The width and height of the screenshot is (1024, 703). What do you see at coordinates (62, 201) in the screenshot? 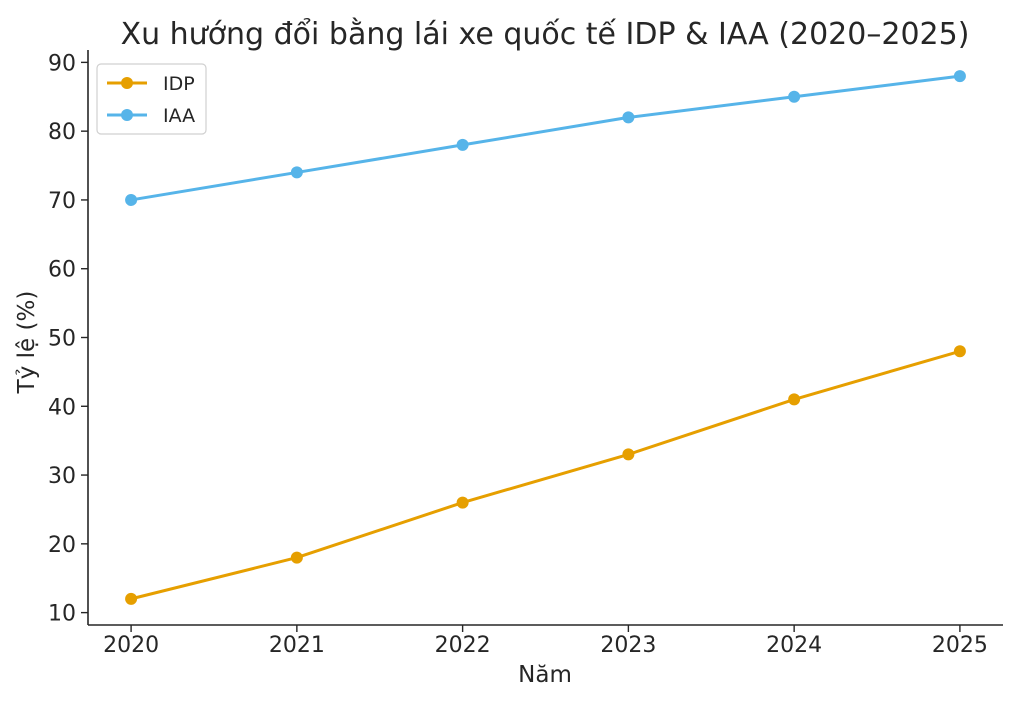
I see `y-tick-label: 70` at bounding box center [62, 201].